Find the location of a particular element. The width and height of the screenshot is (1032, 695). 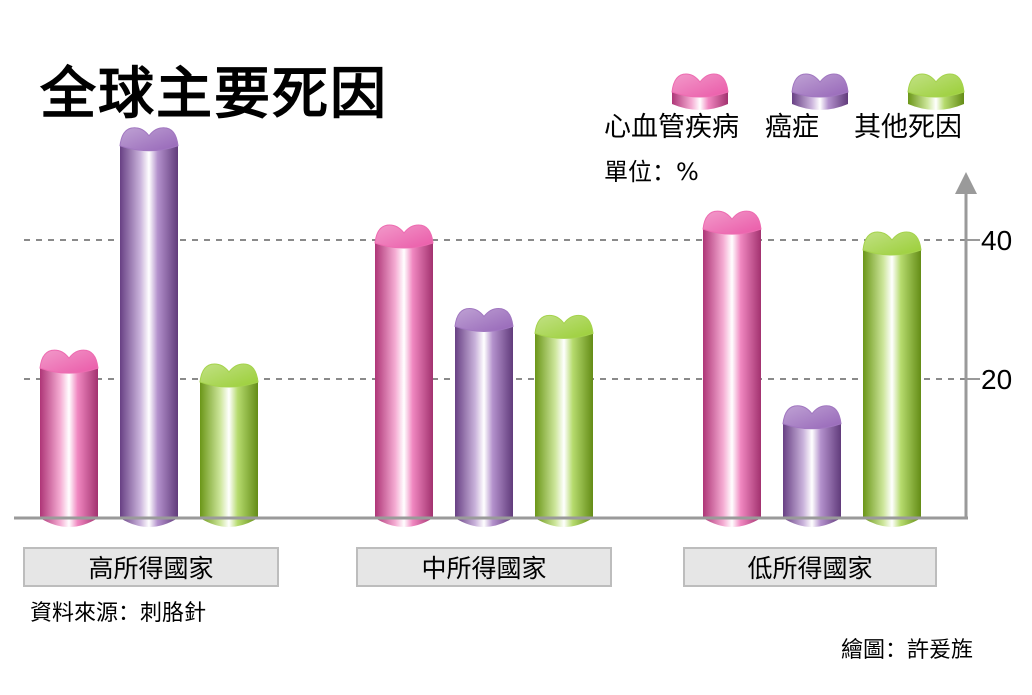

legend-item-cancer: 癌症 is located at coordinates (807, 108).